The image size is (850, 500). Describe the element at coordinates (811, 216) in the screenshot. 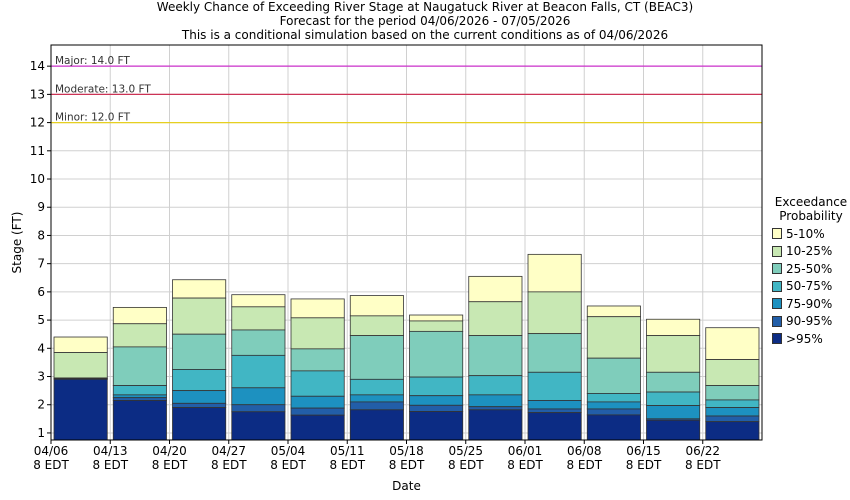

I see `legend-title-line-2: Probability` at that location.